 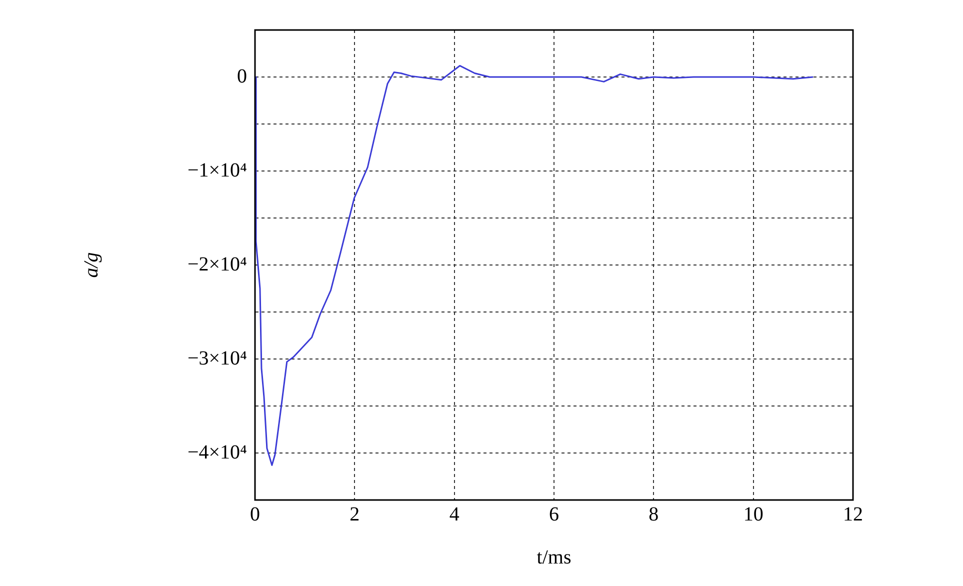 What do you see at coordinates (91, 265) in the screenshot?
I see `y-axis-title: a/g` at bounding box center [91, 265].